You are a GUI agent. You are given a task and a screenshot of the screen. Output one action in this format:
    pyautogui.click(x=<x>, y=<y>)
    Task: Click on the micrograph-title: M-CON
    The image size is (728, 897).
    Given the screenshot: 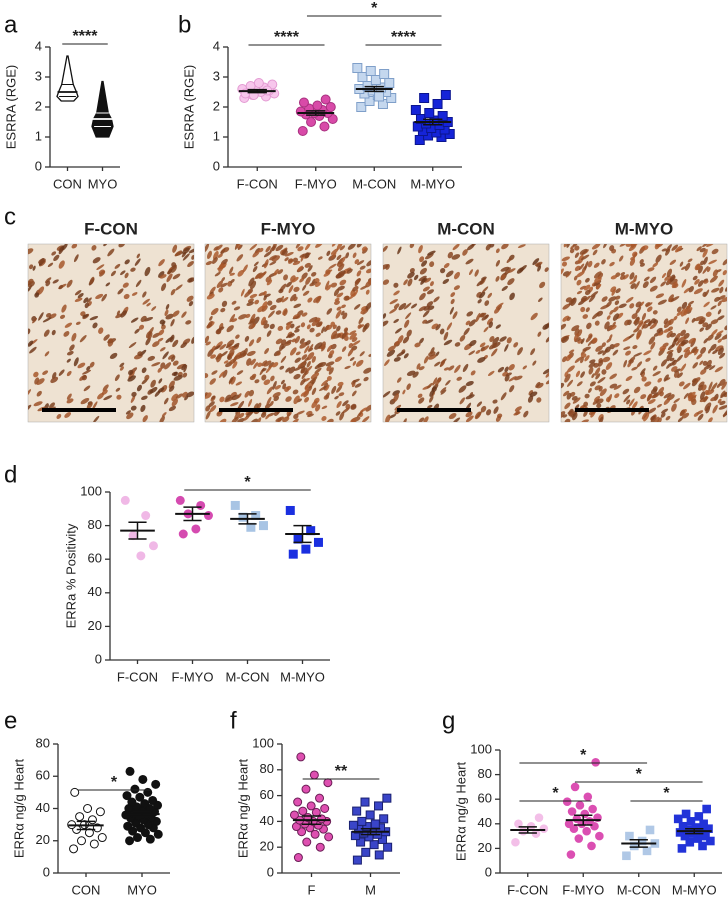 What is the action you would take?
    pyautogui.click(x=466, y=228)
    